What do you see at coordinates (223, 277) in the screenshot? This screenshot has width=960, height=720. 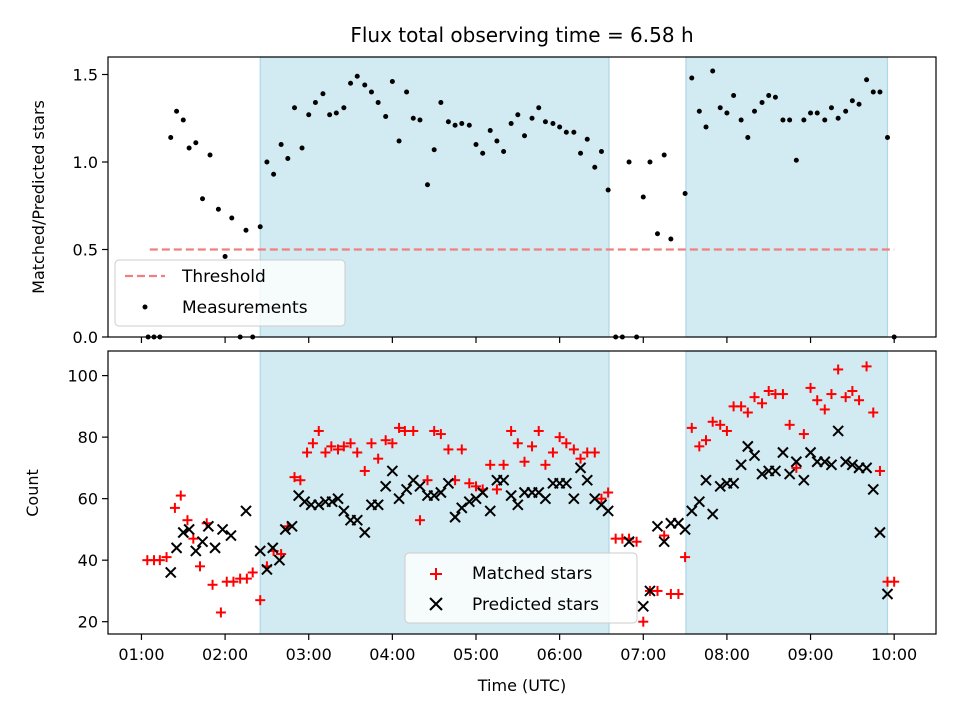 I see `top-legend-threshold-label: Threshold` at bounding box center [223, 277].